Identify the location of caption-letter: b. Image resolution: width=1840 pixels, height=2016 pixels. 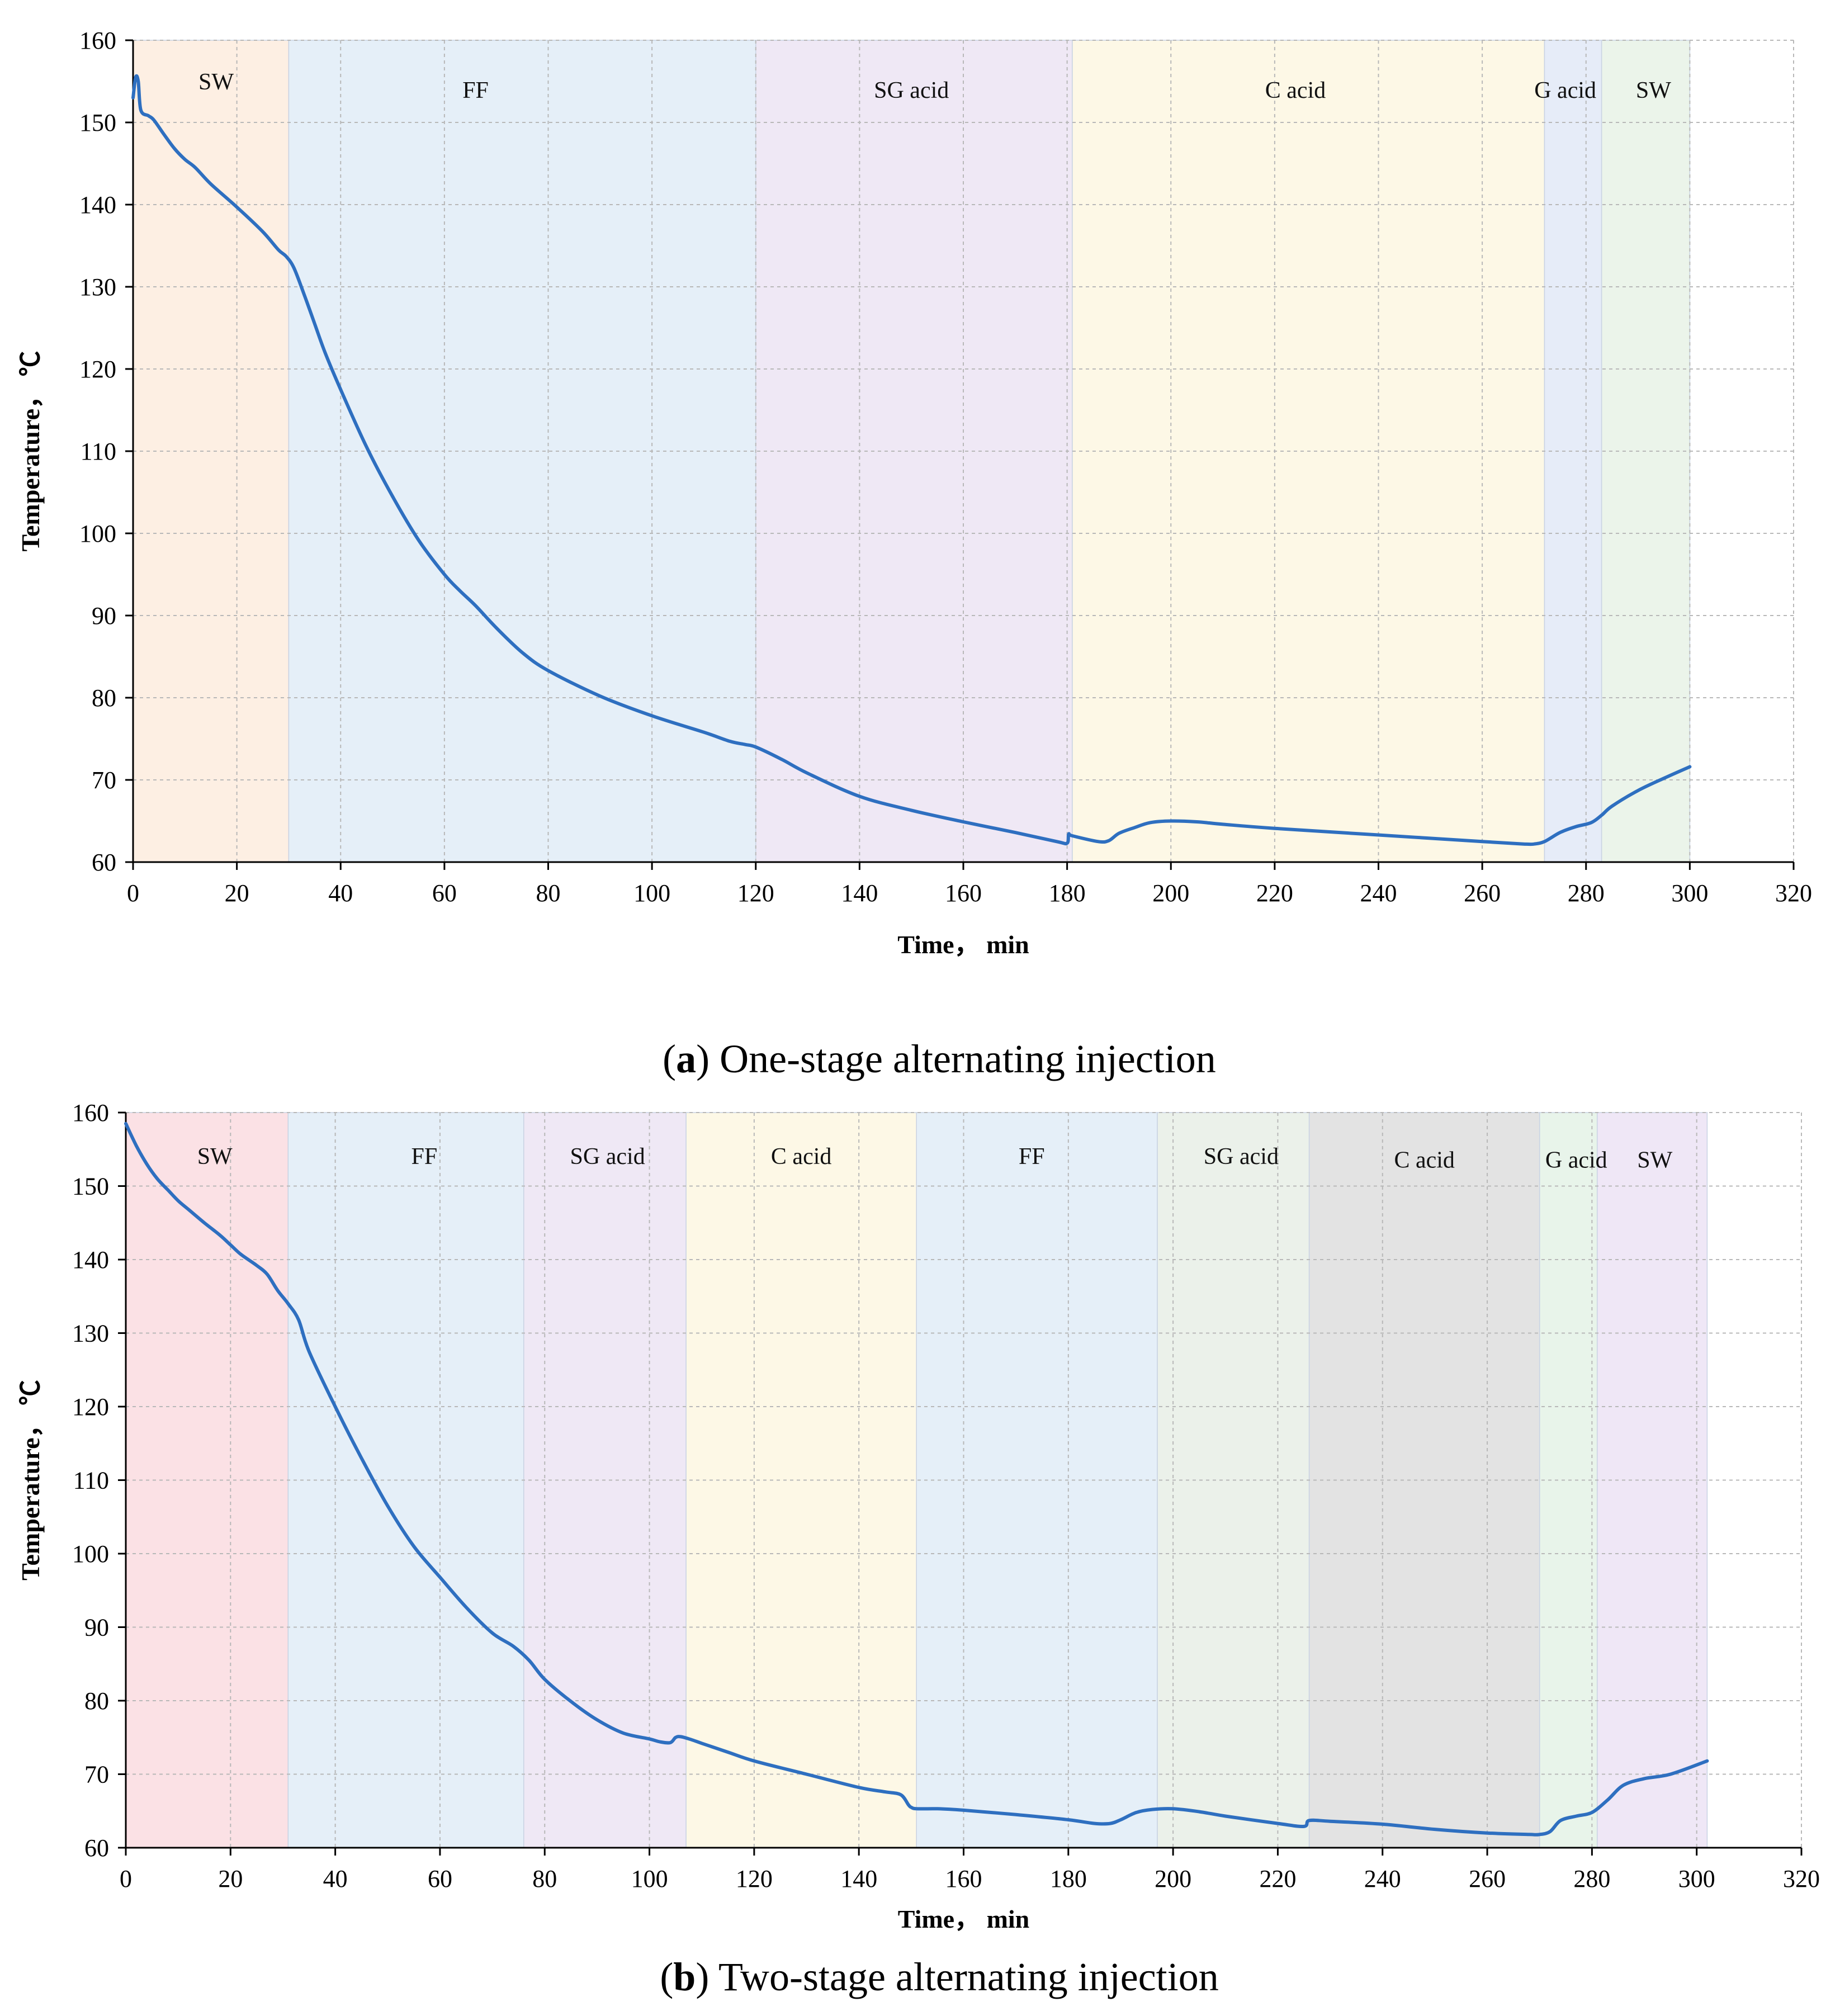
(684, 1977).